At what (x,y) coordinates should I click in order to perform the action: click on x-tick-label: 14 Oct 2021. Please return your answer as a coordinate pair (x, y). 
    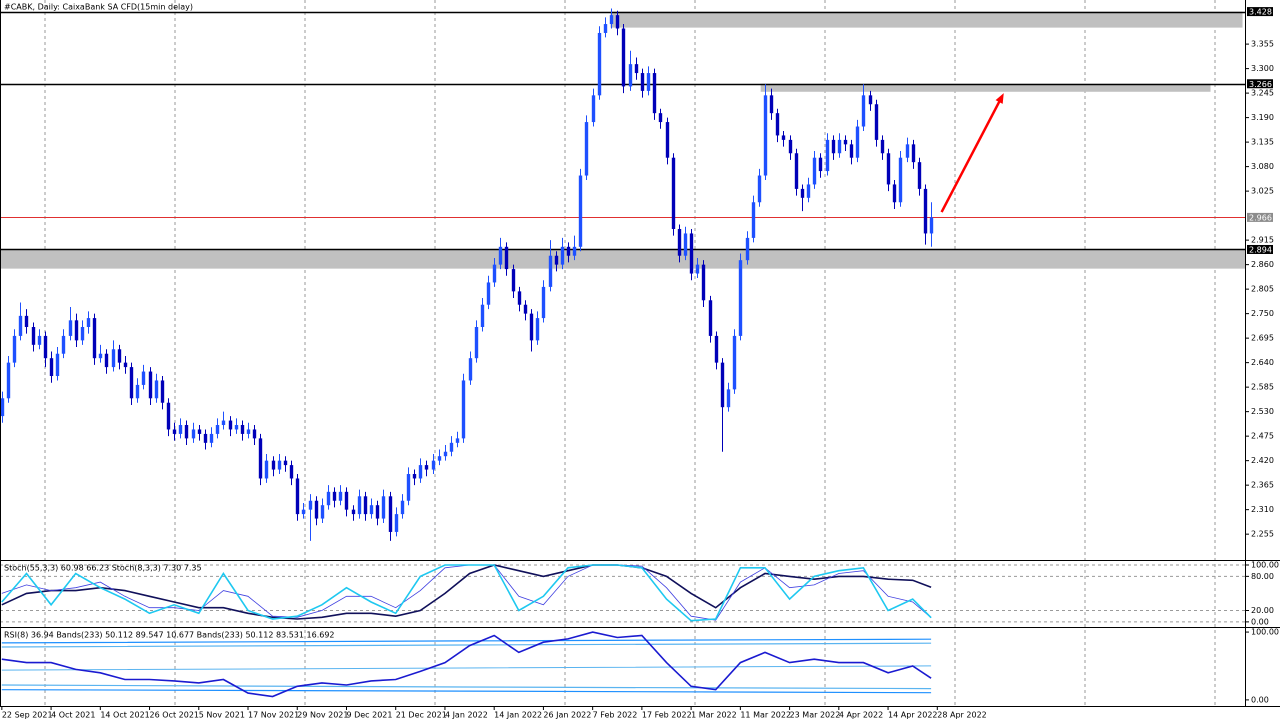
    Looking at the image, I should click on (124, 715).